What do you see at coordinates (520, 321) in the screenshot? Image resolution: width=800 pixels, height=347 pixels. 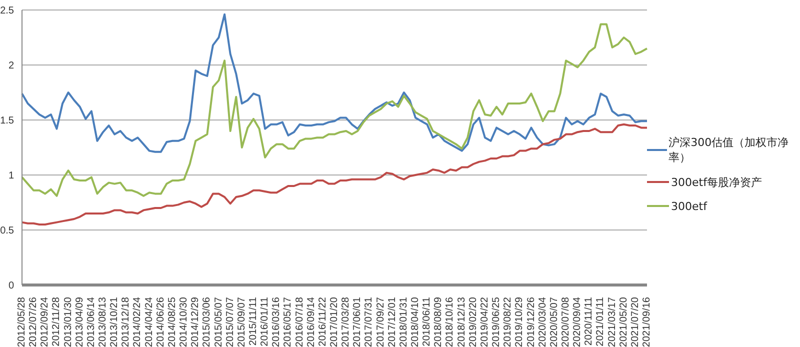 I see `x-tick-label: 2019/10/29` at bounding box center [520, 321].